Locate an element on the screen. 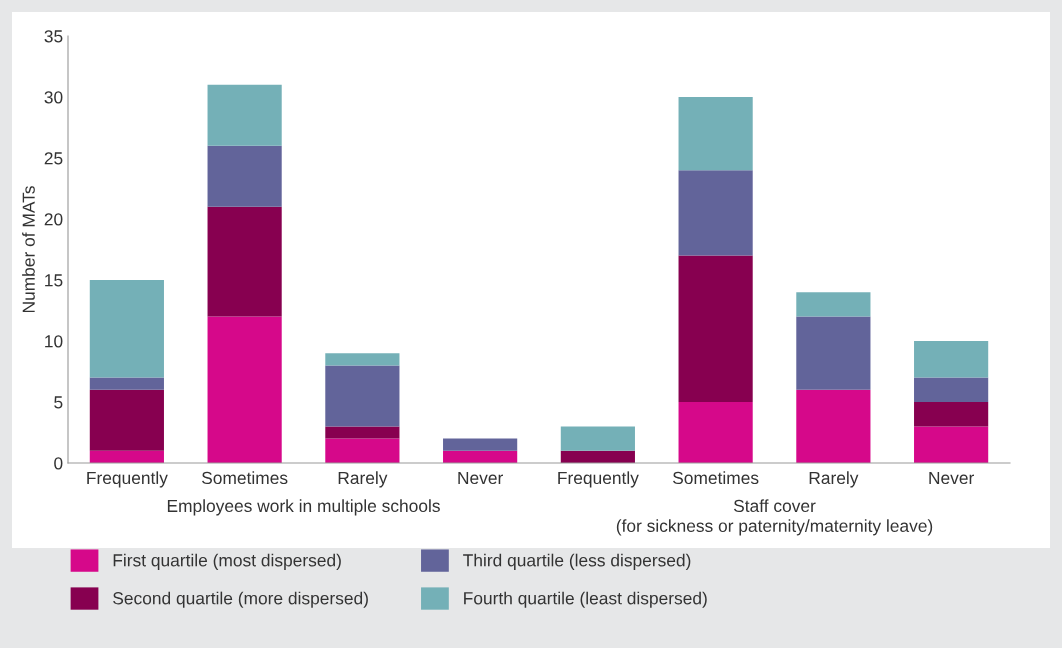 The width and height of the screenshot is (1062, 648). legend-label: First quartile (most dispersed) is located at coordinates (227, 561).